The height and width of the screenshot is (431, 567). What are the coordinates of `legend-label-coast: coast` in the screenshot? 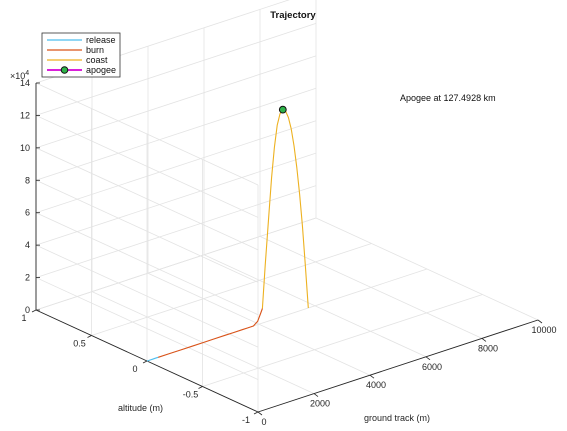 It's located at (97, 60).